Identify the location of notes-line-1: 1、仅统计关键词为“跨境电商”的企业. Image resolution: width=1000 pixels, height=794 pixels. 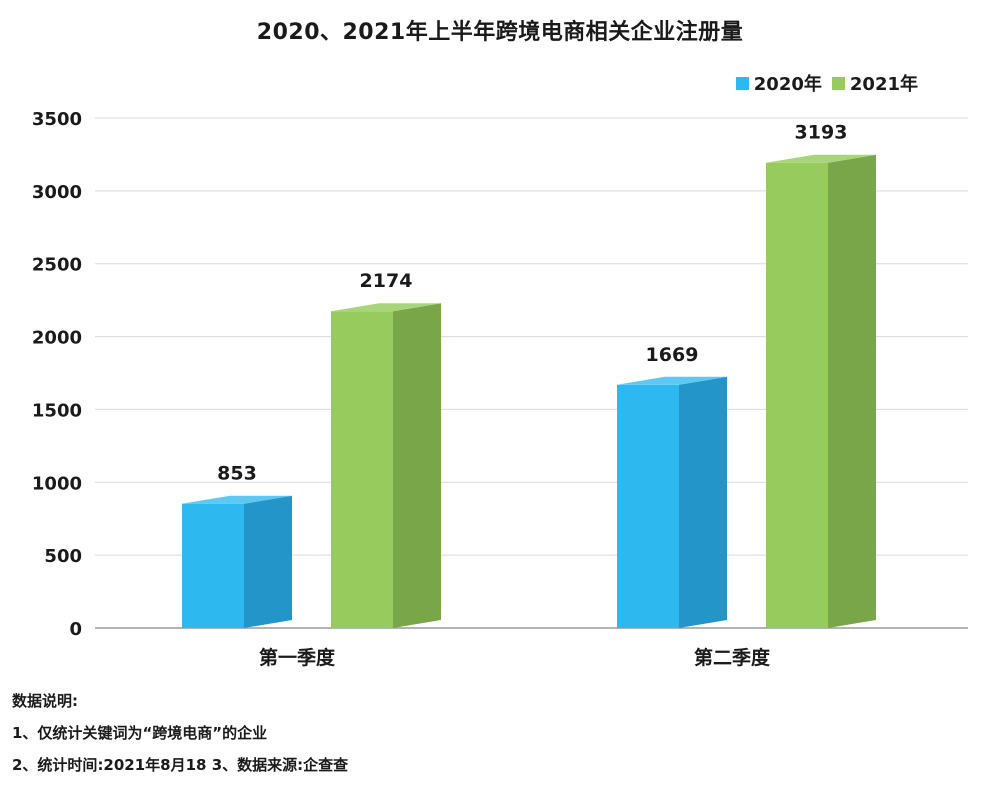
(140, 733).